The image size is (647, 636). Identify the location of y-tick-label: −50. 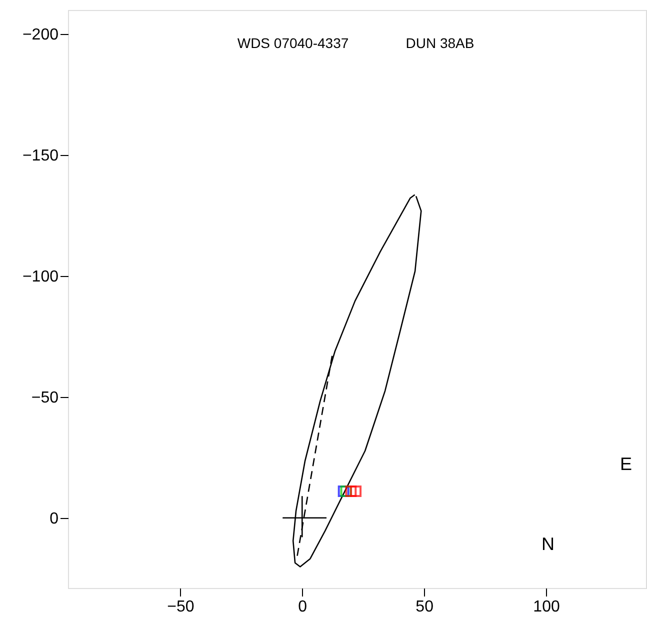
(45, 397).